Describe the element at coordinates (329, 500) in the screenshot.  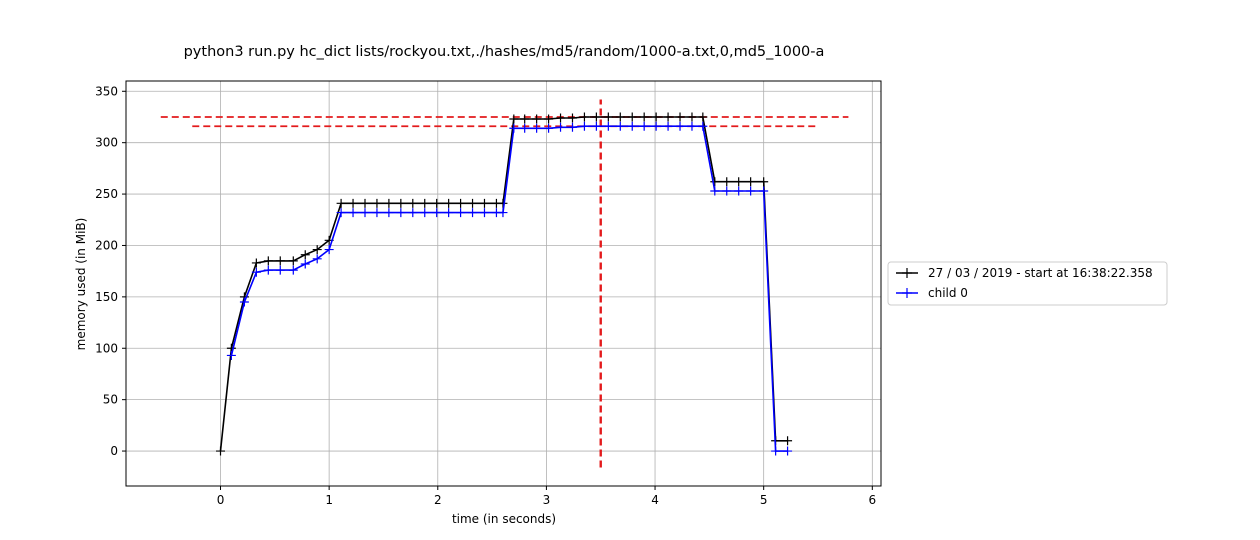
I see `x-tick-label-1: 1` at that location.